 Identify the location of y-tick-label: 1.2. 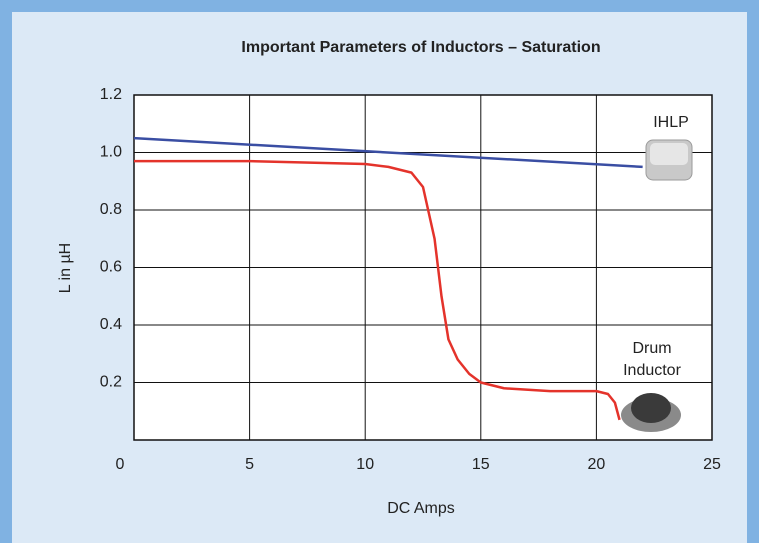
(111, 94).